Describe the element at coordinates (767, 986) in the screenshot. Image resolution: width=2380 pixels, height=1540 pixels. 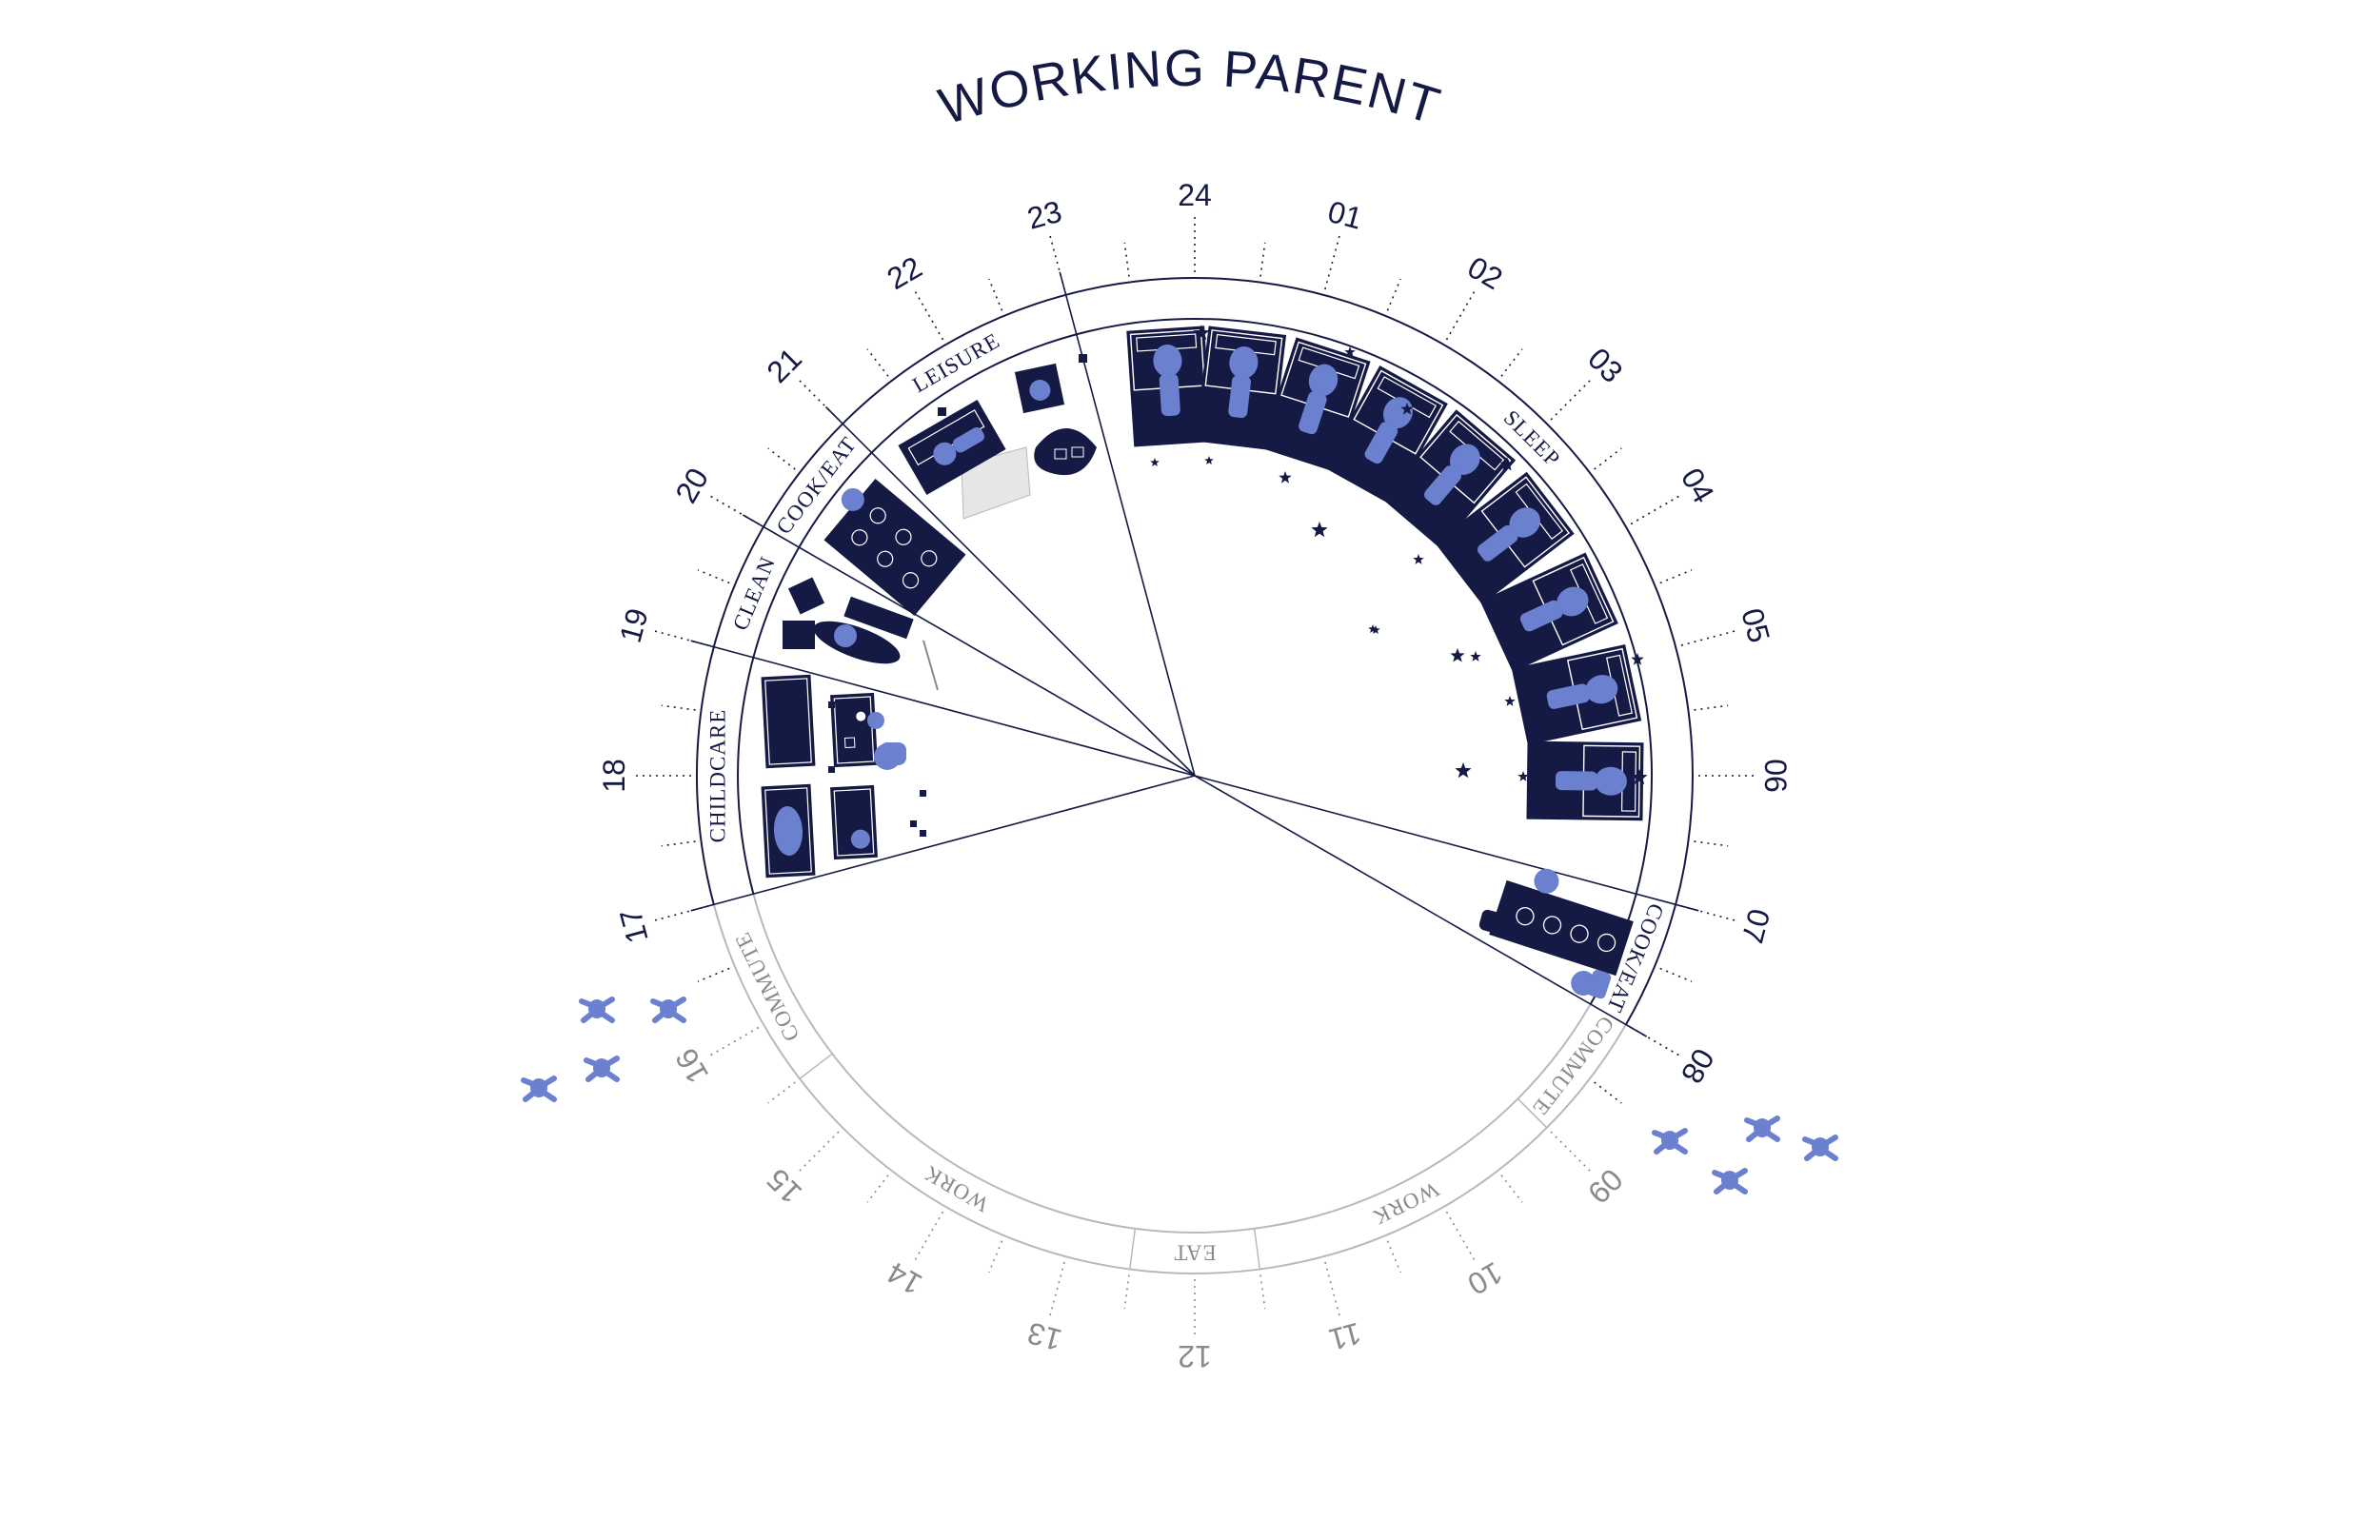
I see `activity-label-commute: COMMUTE` at that location.